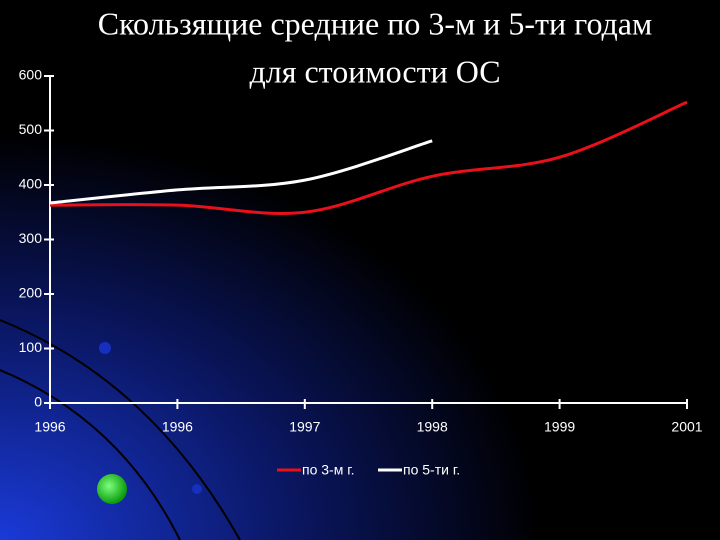 Image resolution: width=720 pixels, height=540 pixels. Describe the element at coordinates (241, 172) in the screenshot. I see `series-line` at that location.